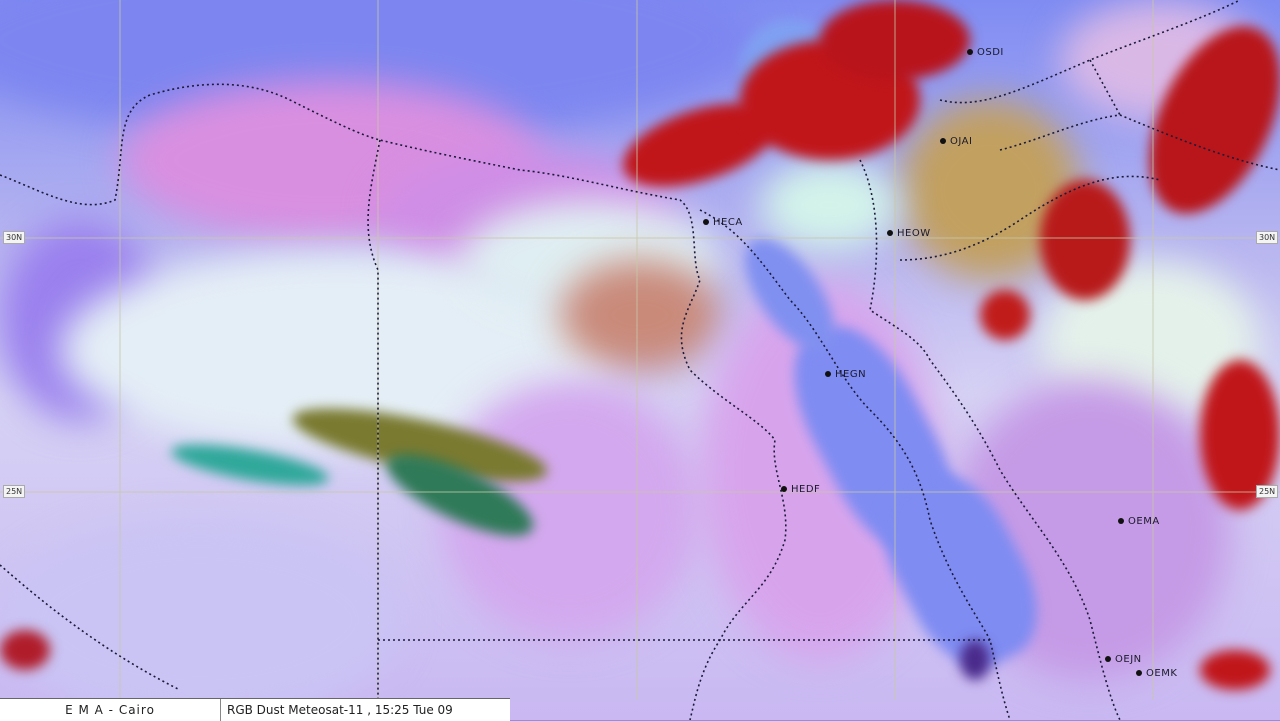 The image size is (1280, 721). What do you see at coordinates (110, 710) in the screenshot?
I see `agency-label: E M A - Cairo` at bounding box center [110, 710].